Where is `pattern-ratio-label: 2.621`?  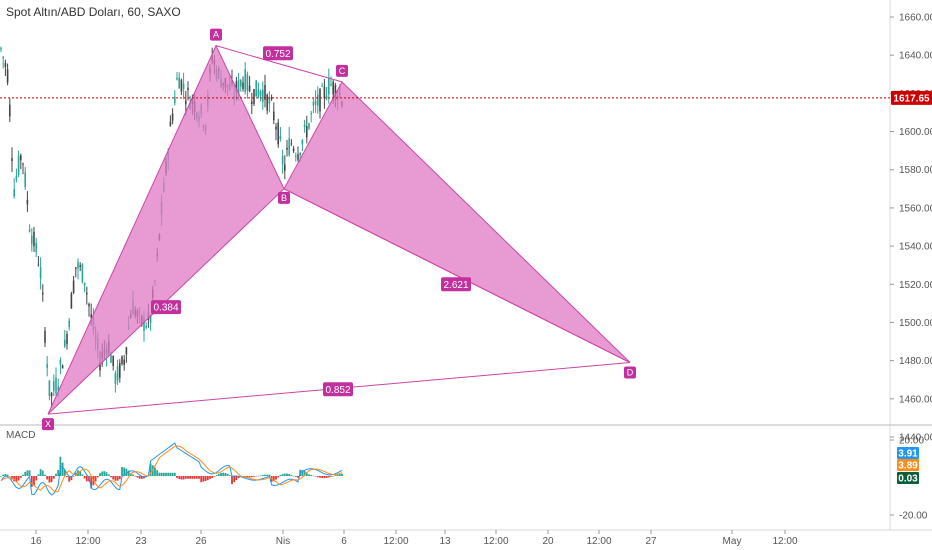 pattern-ratio-label: 2.621 is located at coordinates (455, 285).